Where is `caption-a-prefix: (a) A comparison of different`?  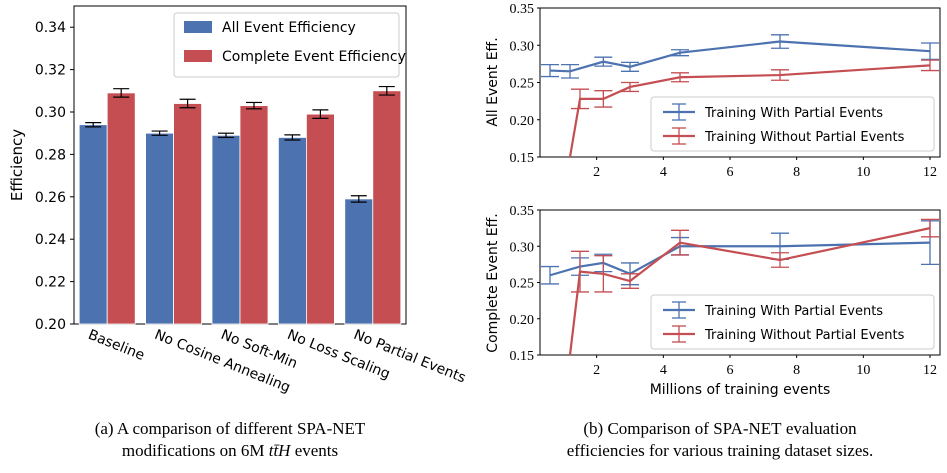
caption-a-prefix: (a) A comparison of different is located at coordinates (195, 428).